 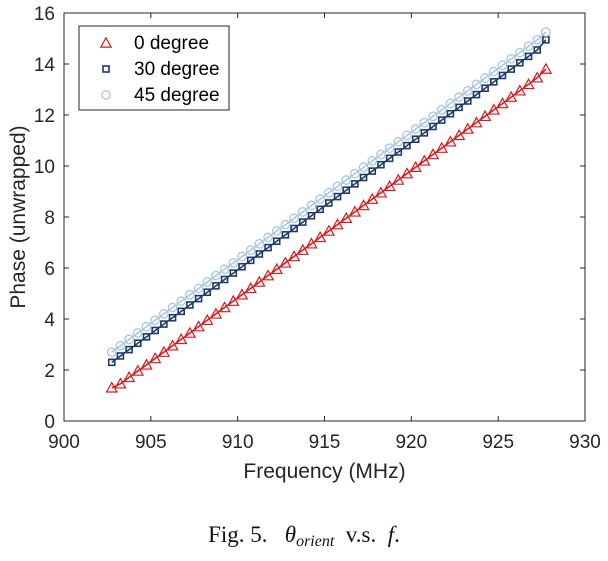 What do you see at coordinates (171, 43) in the screenshot?
I see `legend-label: 0 degree` at bounding box center [171, 43].